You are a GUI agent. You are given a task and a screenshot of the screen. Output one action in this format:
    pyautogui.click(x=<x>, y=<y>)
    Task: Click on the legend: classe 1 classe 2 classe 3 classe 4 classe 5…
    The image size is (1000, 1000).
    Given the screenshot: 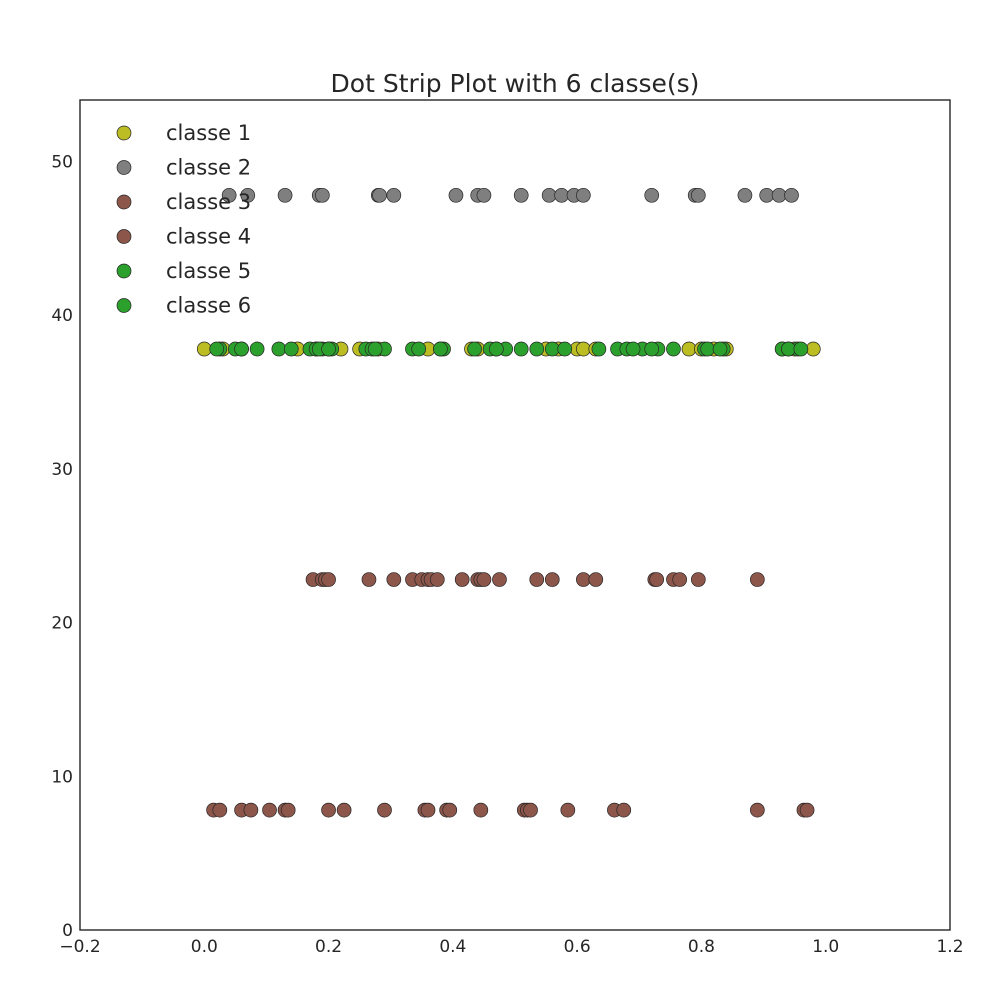 What is the action you would take?
    pyautogui.click(x=183, y=219)
    